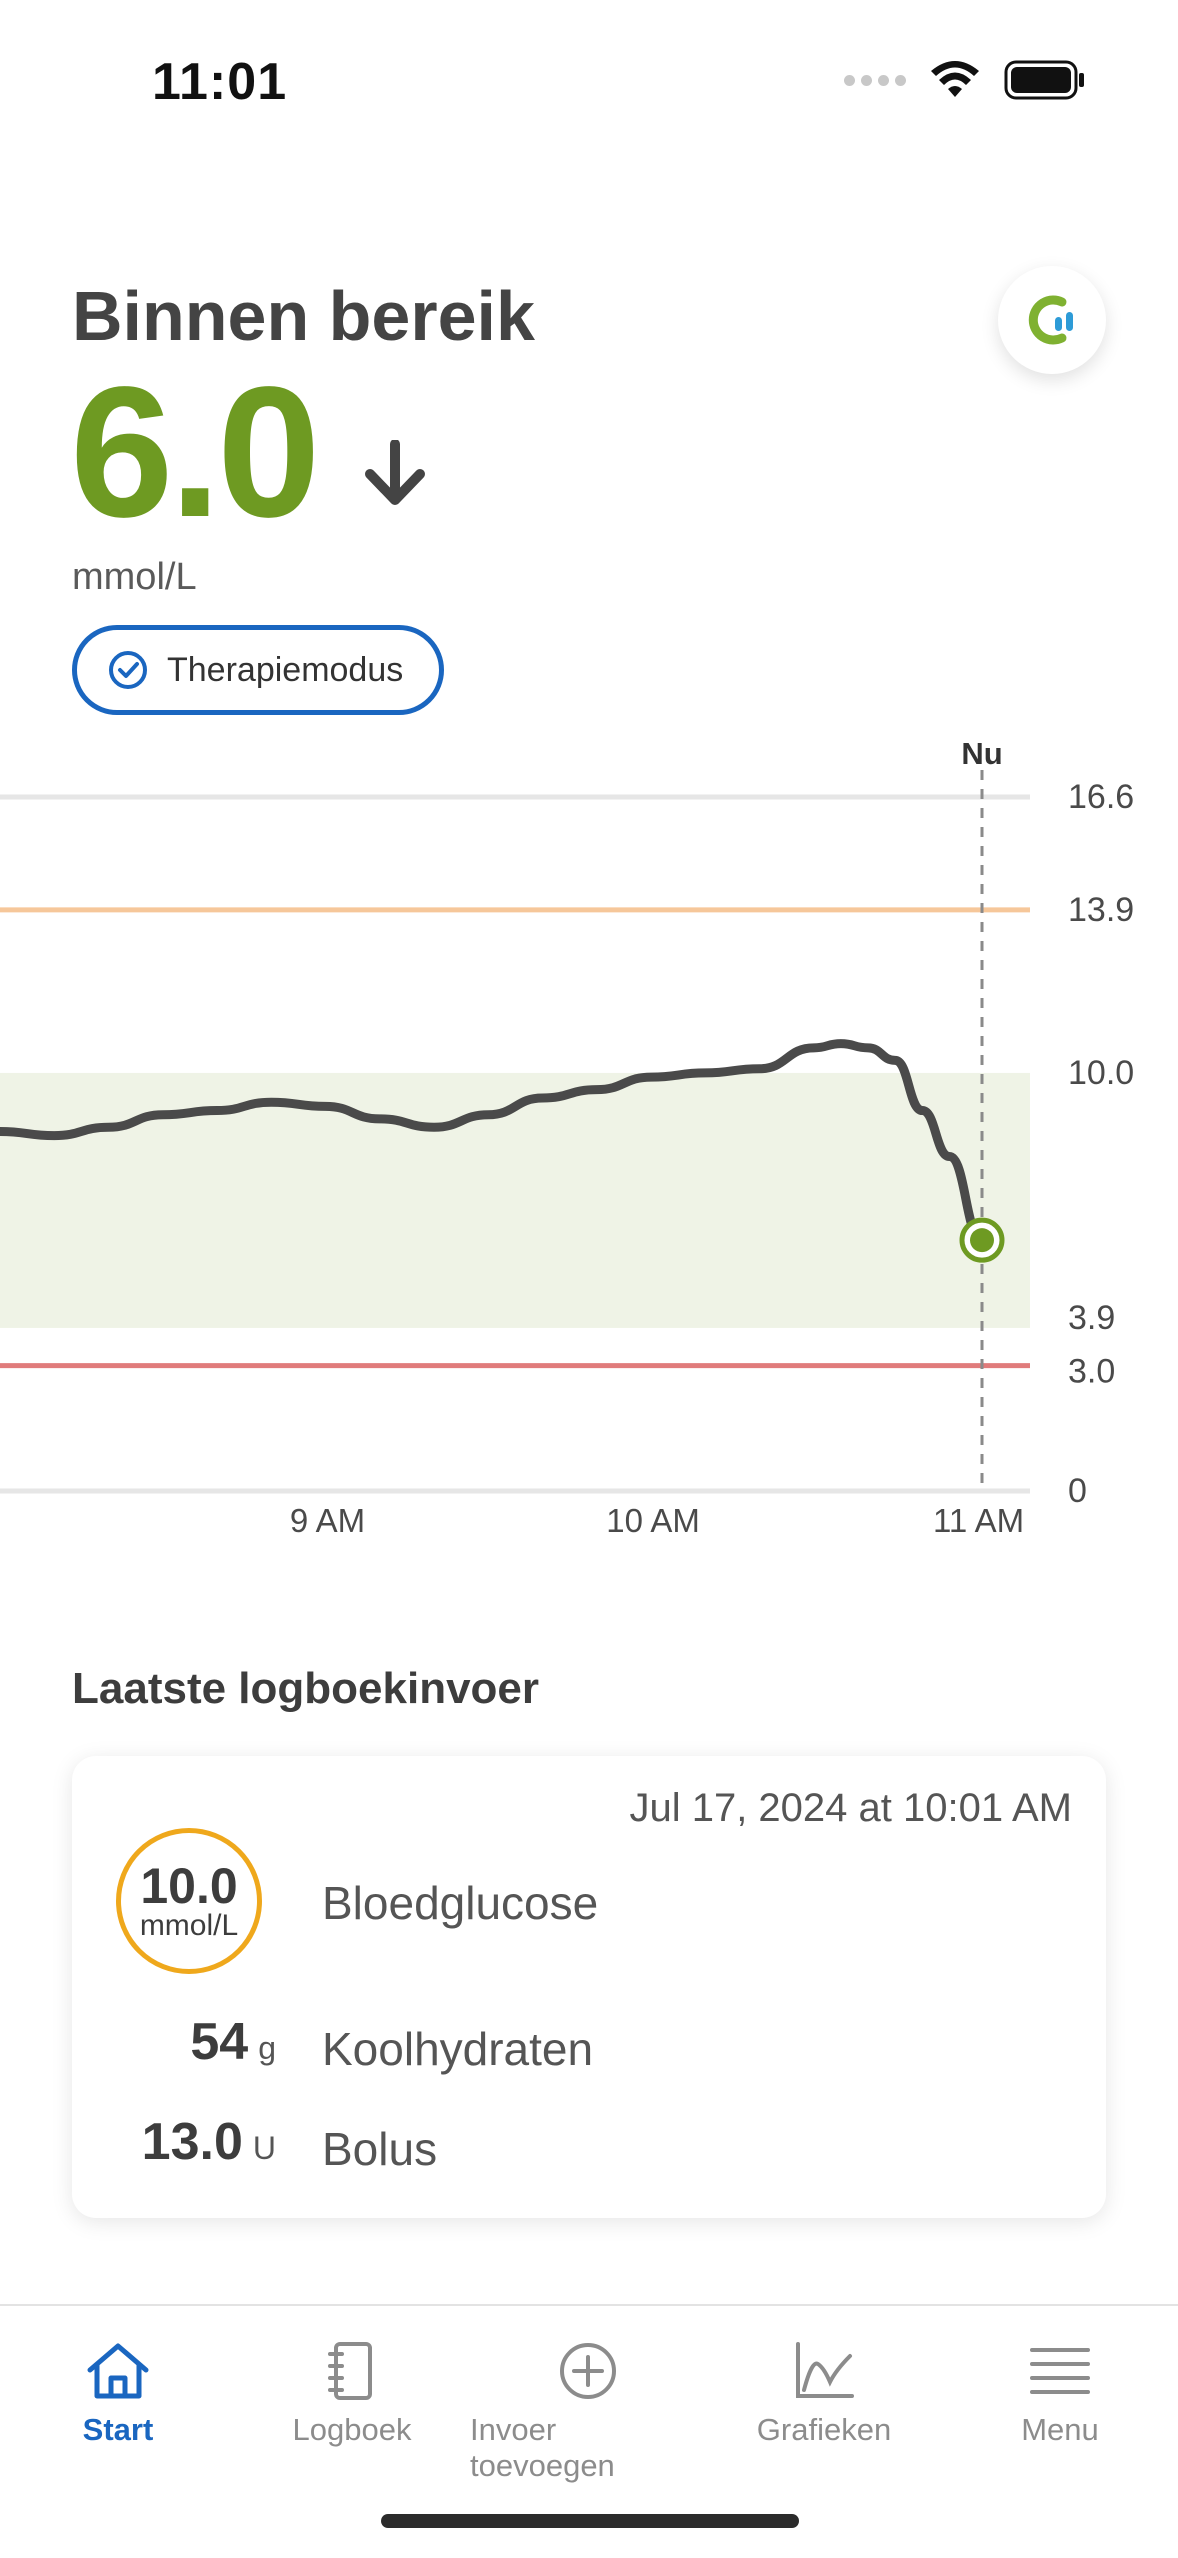 The width and height of the screenshot is (1178, 2558). Describe the element at coordinates (1101, 910) in the screenshot. I see `y-tick-label: 13.9` at that location.